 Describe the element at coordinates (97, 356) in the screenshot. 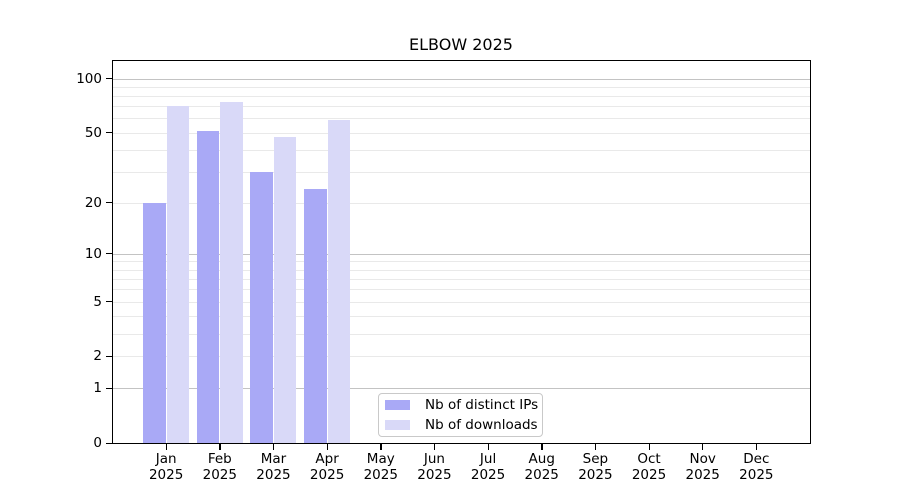

I see `y-tick-label-2: 2` at that location.